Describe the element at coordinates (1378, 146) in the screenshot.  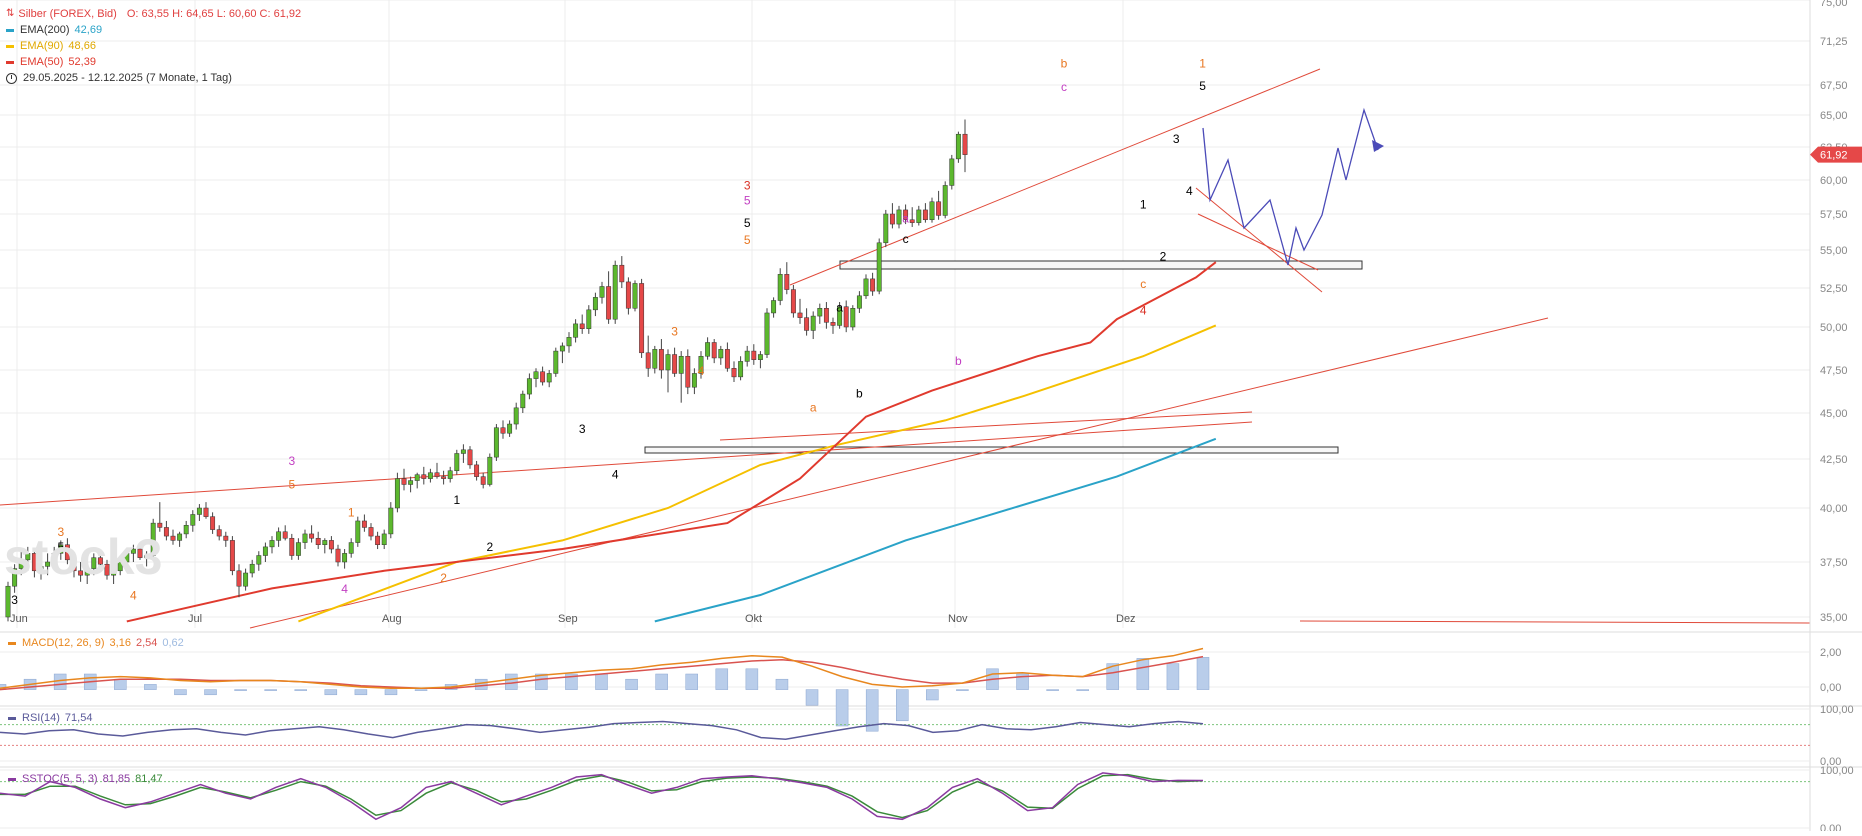
I see `projection-arrow` at that location.